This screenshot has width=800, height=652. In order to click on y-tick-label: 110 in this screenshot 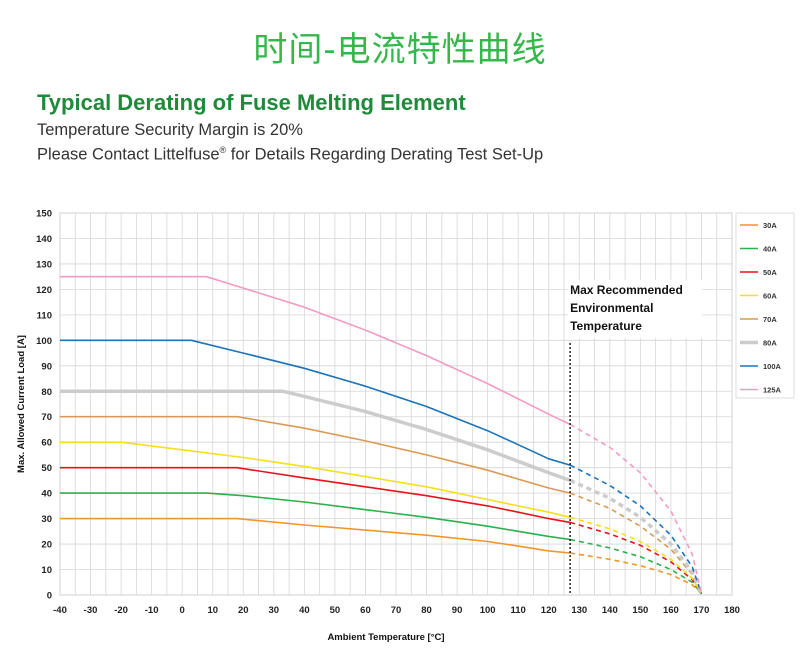, I will do `click(44, 315)`.